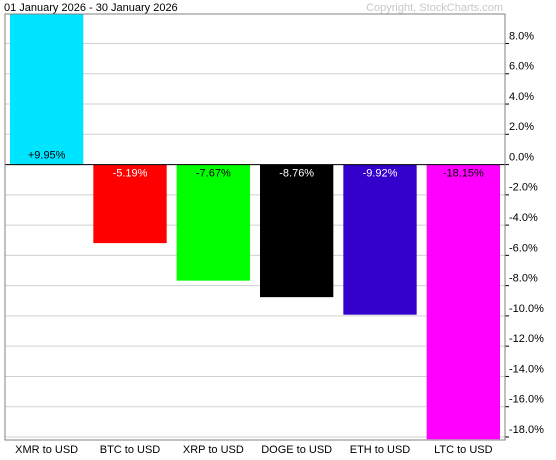 The image size is (556, 460). What do you see at coordinates (434, 8) in the screenshot?
I see `copyright: Copyright, StockCharts.com` at bounding box center [434, 8].